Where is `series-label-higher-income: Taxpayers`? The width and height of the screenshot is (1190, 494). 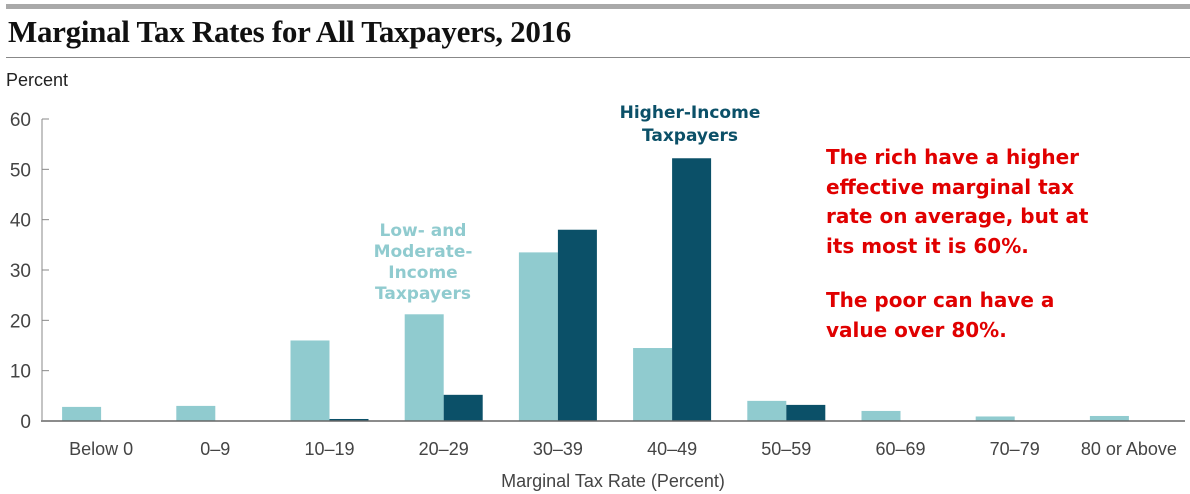 series-label-higher-income: Taxpayers is located at coordinates (690, 136).